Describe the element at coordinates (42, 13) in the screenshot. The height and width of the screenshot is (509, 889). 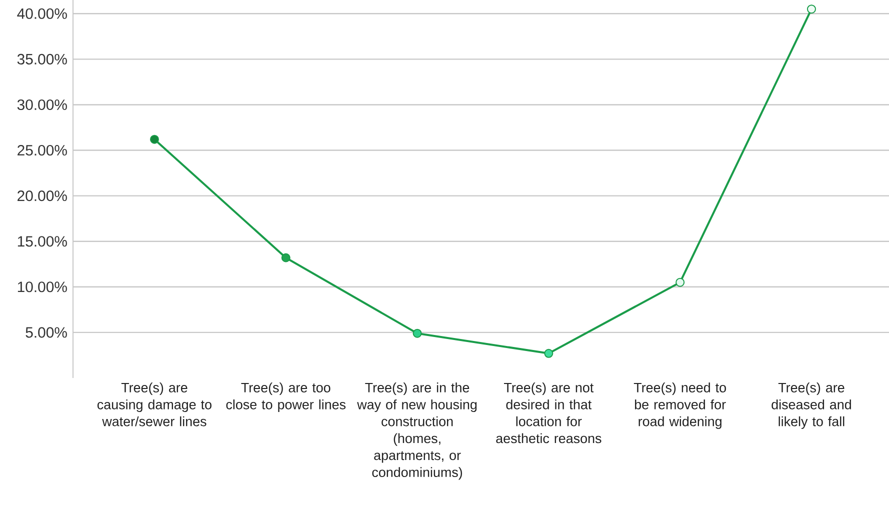
I see `y-tick-label: 40.00%` at that location.